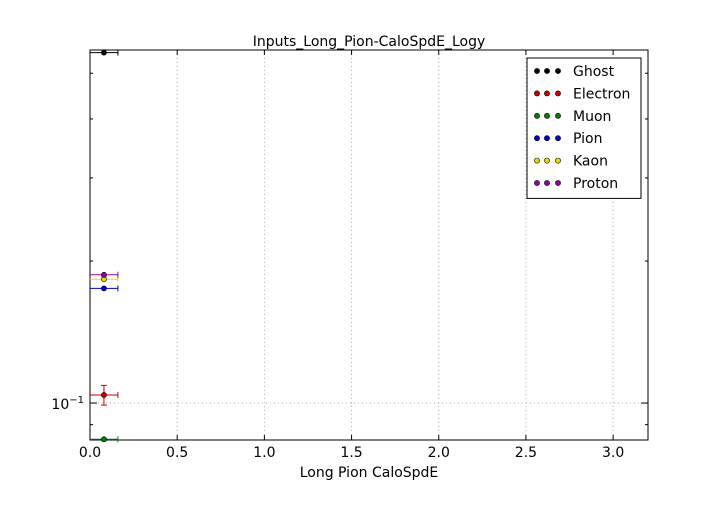  I want to click on x-tick-label: 2.5, so click(526, 453).